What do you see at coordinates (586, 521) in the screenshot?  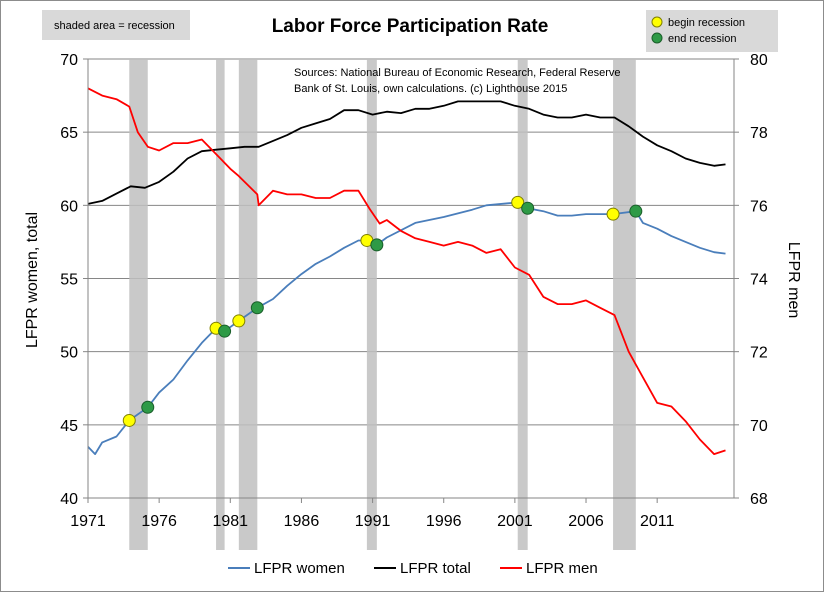 I see `x-tick-label: 2006` at bounding box center [586, 521].